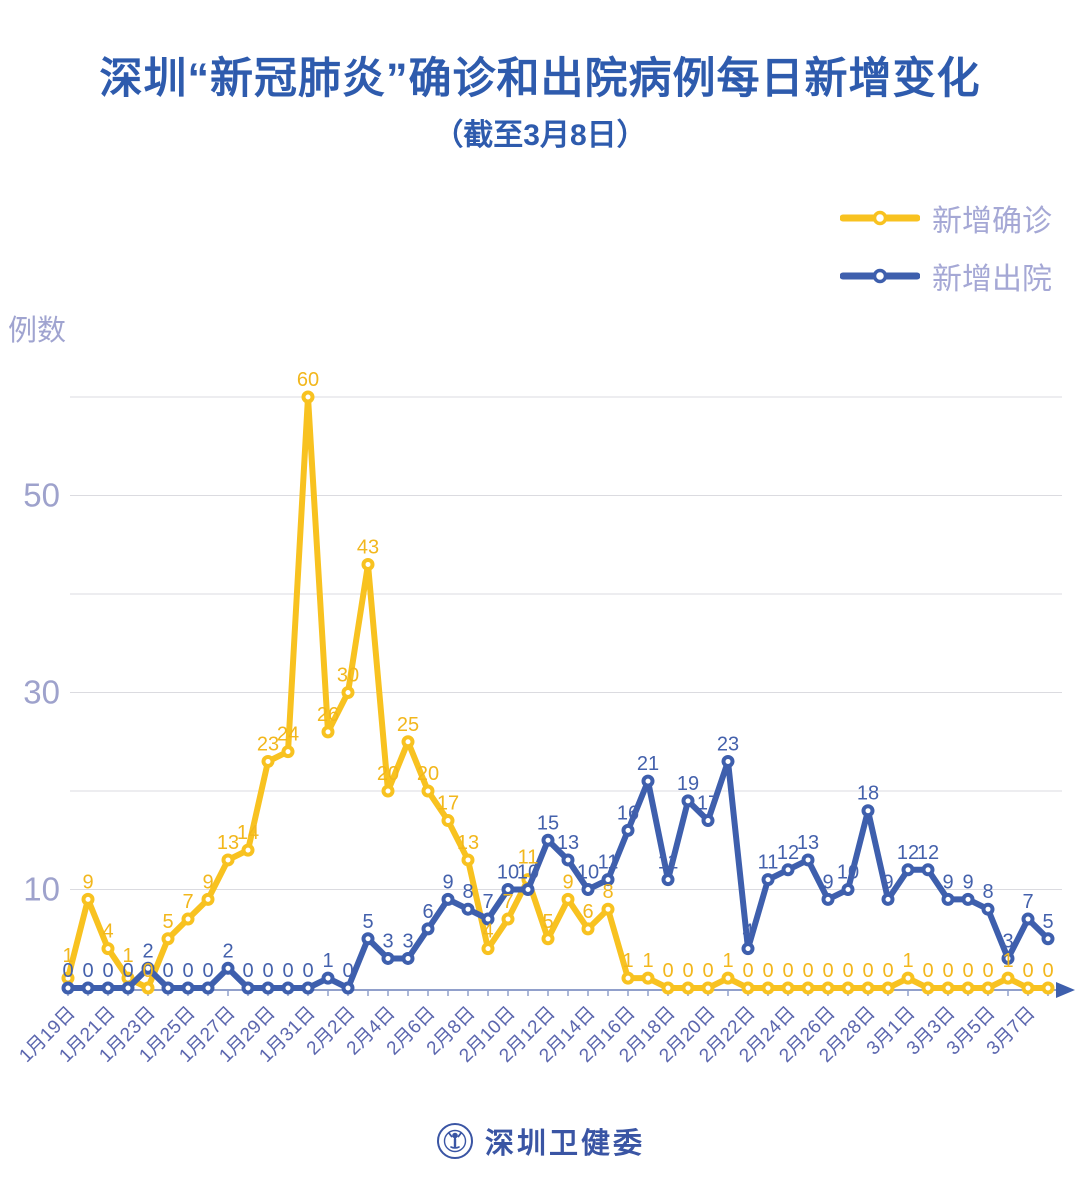  Describe the element at coordinates (708, 804) in the screenshot. I see `discharged-value-label: 17` at that location.